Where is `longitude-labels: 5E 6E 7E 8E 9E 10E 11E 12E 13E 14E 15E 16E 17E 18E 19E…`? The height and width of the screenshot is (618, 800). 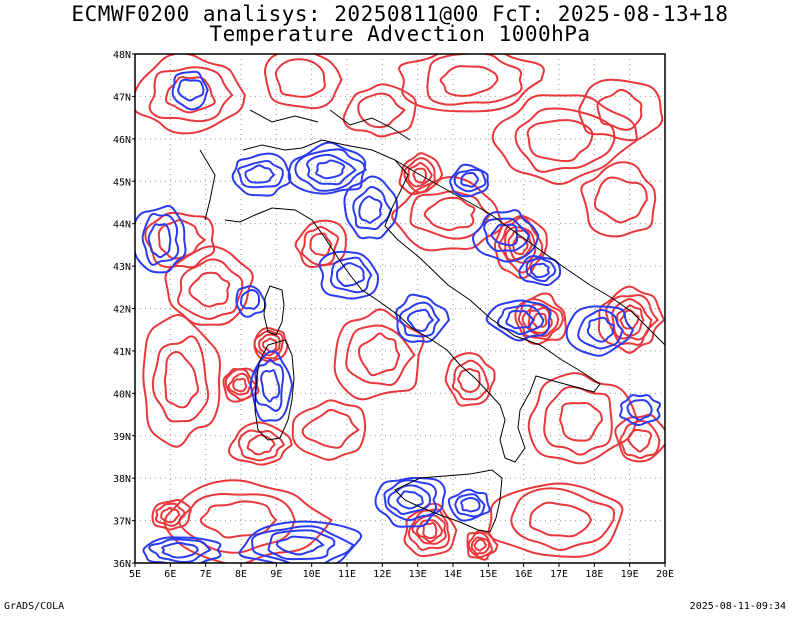 longitude-labels: 5E 6E 7E 8E 9E 10E 11E 12E 13E 14E 15E 16E 17E 18E 19E… is located at coordinates (401, 574).